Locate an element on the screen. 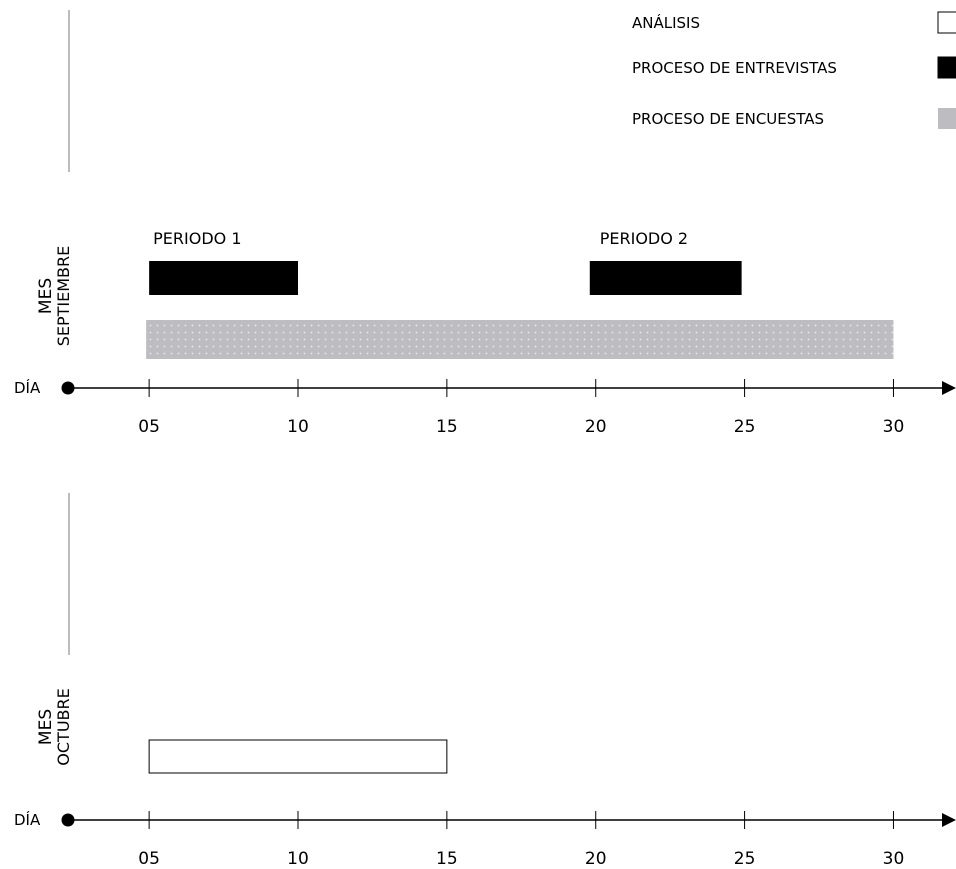 Image resolution: width=956 pixels, height=869 pixels. legend-item-interviews: PROCESO DE ENTREVISTAS is located at coordinates (794, 67).